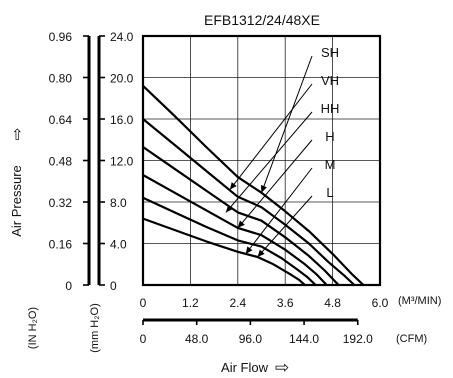 The image size is (453, 378). I want to click on y-tick-label-in: 0.16, so click(61, 245).